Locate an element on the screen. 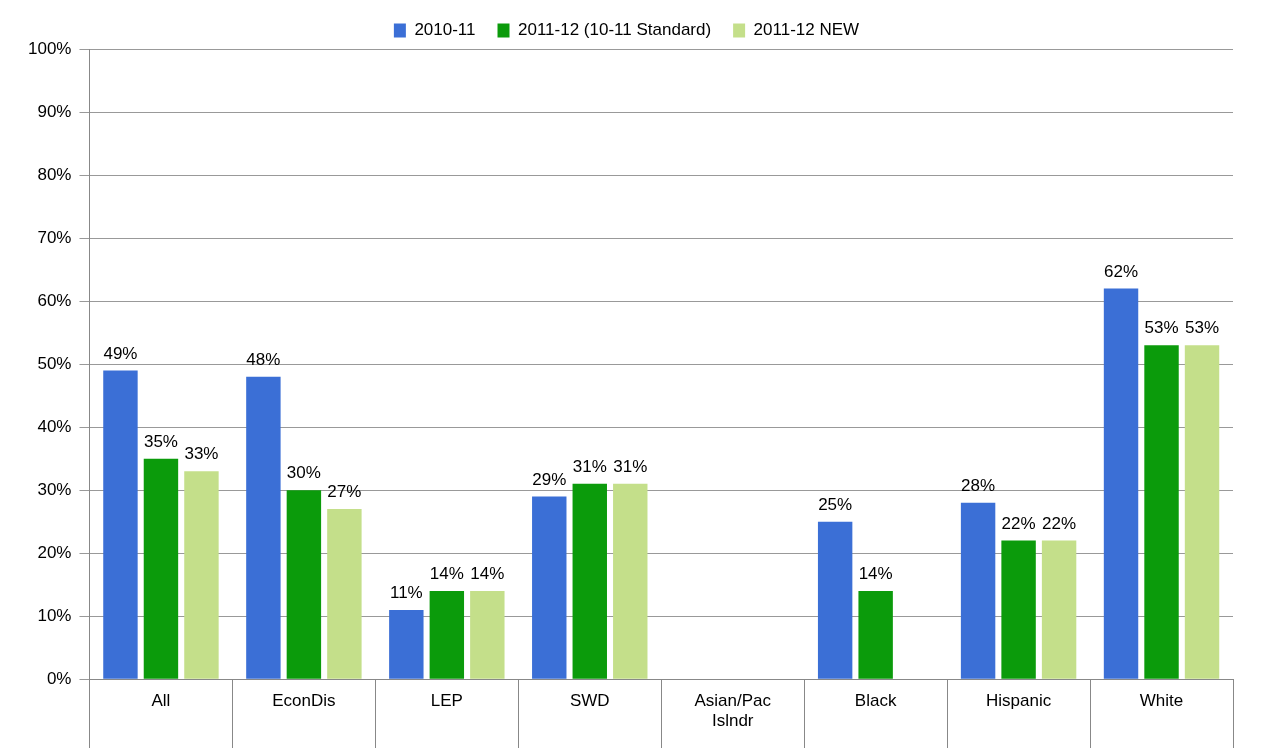 Image resolution: width=1263 pixels, height=748 pixels. y-tick-label: 60% is located at coordinates (54, 300).